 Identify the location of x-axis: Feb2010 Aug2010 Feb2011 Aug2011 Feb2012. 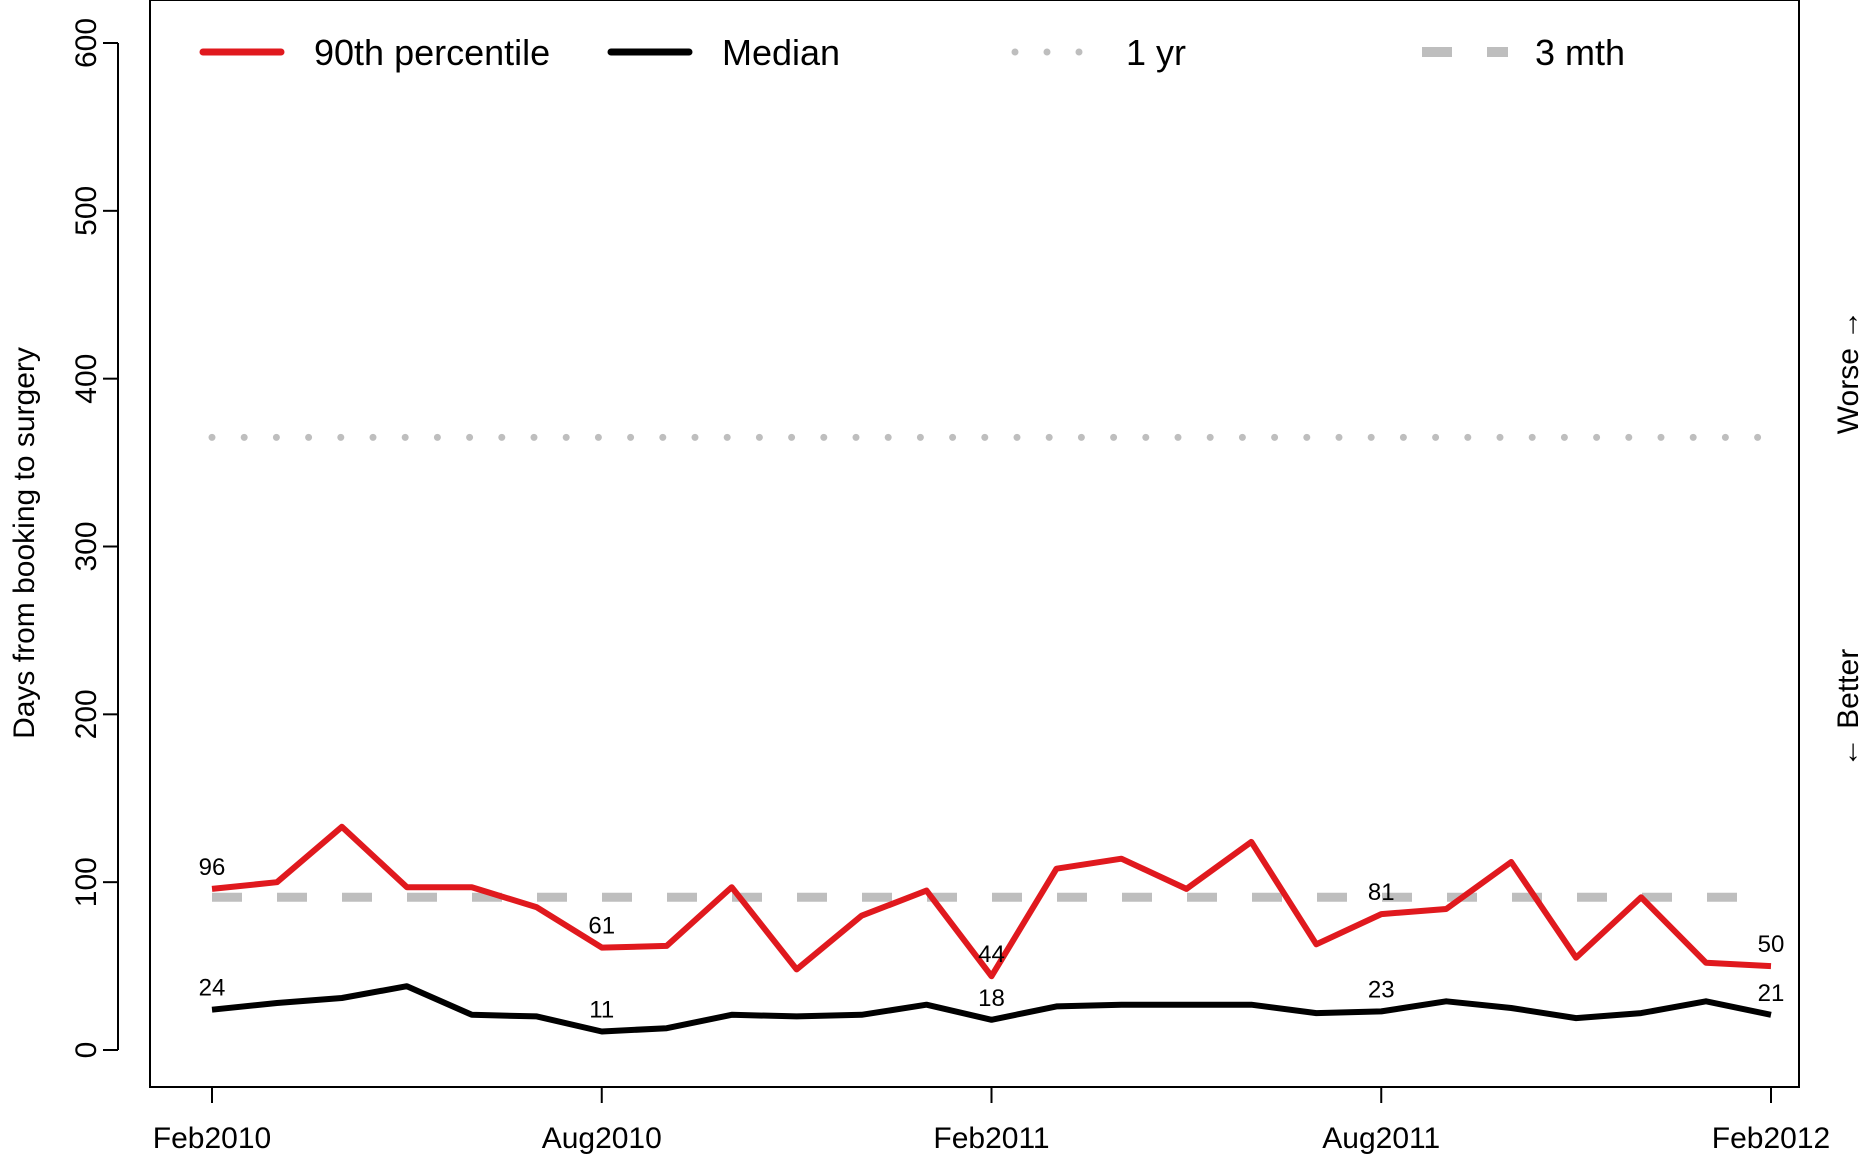
(991, 1120).